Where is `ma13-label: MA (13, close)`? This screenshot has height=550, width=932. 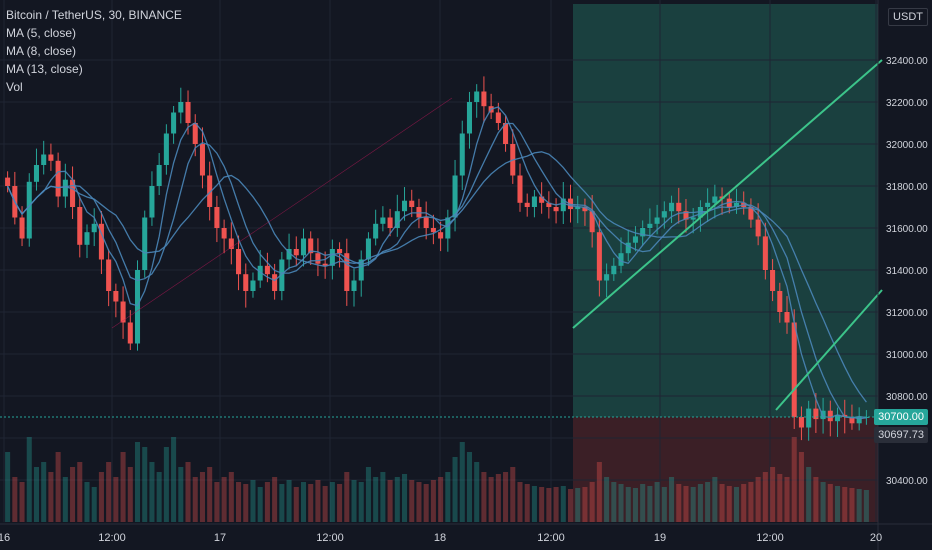
ma13-label: MA (13, close) is located at coordinates (44, 69).